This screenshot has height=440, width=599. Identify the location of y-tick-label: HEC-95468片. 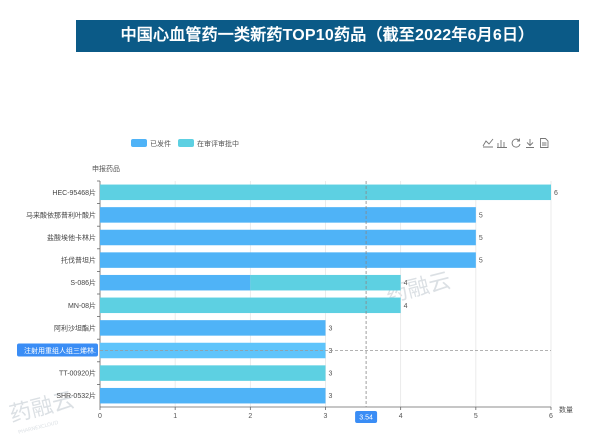
(74, 192).